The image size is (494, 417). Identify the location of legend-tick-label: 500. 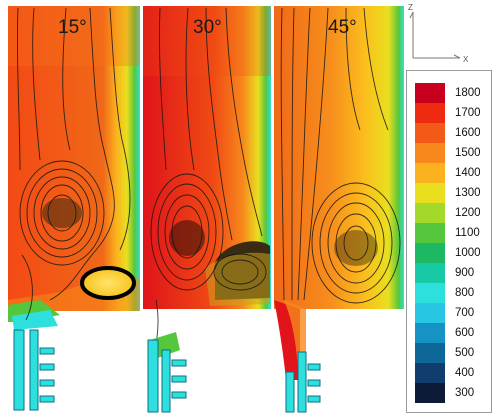
(465, 353).